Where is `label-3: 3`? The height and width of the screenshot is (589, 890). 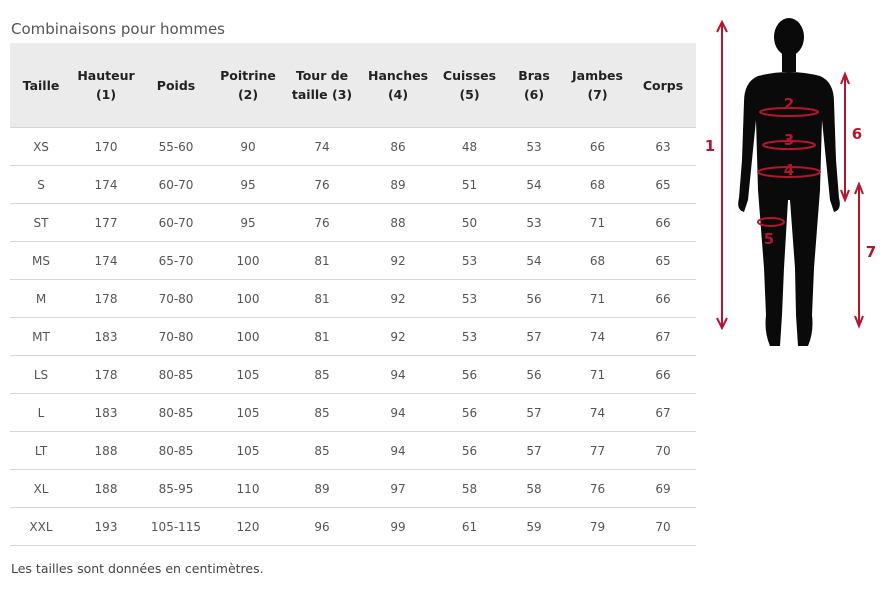 label-3: 3 is located at coordinates (789, 140).